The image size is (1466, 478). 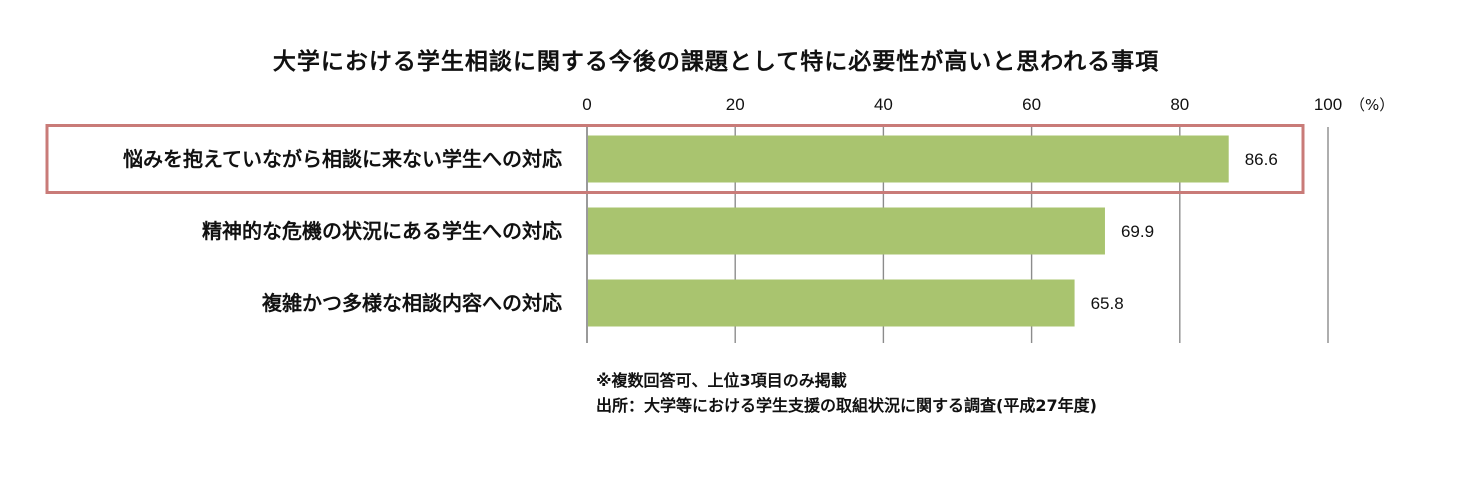 I want to click on category-label: 複雑かつ多様な相談内容への対応, so click(x=412, y=303).